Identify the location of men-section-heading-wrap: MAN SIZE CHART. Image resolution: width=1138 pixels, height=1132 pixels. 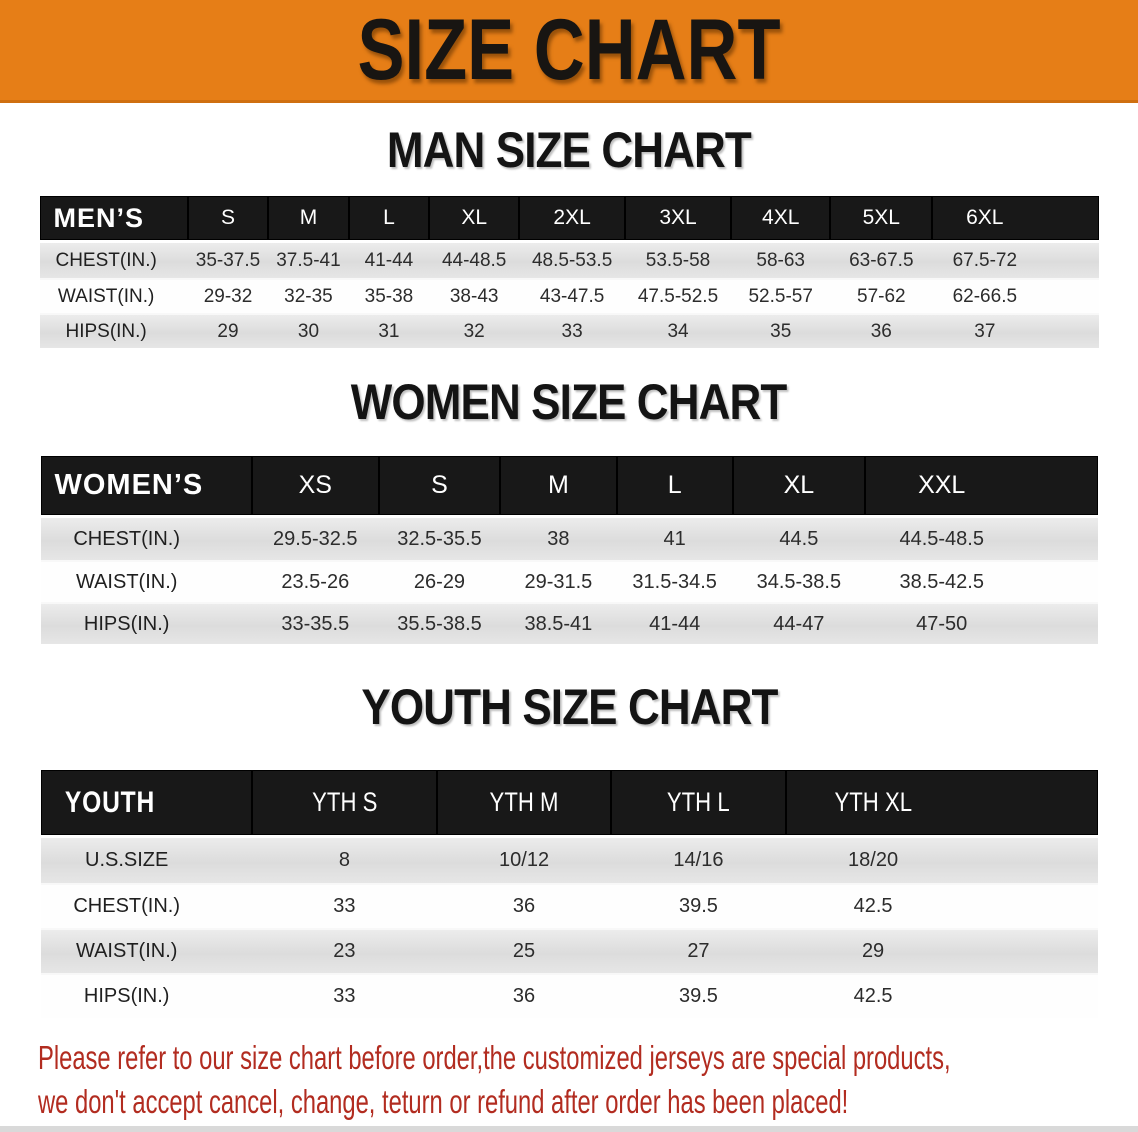
(569, 149).